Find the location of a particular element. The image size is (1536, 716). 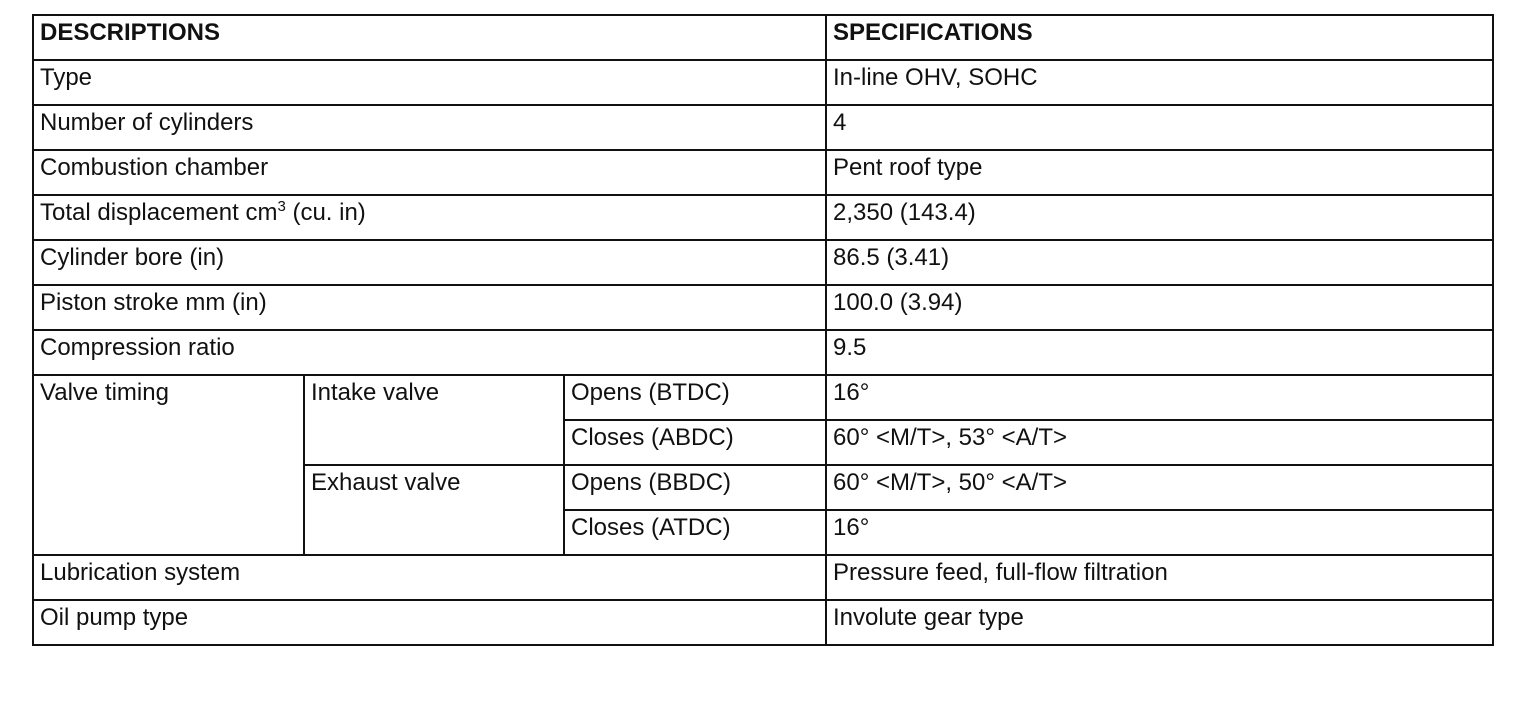

table-row: Compression ratio 9.5 is located at coordinates (763, 352).